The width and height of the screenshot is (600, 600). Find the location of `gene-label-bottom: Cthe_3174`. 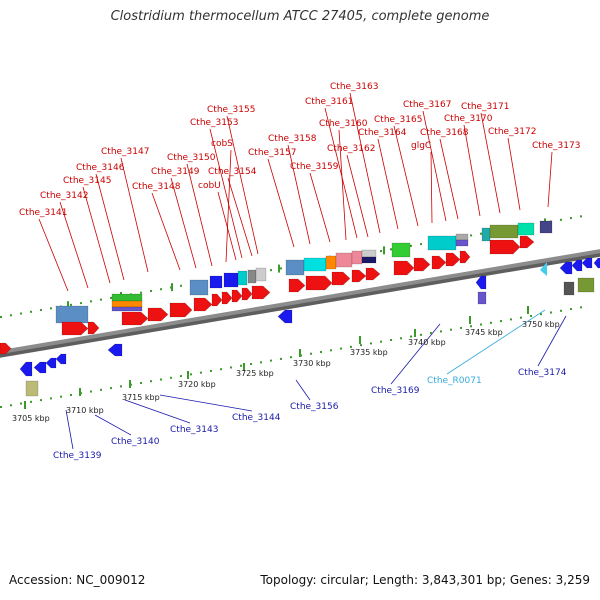

gene-label-bottom: Cthe_3174 is located at coordinates (542, 373).